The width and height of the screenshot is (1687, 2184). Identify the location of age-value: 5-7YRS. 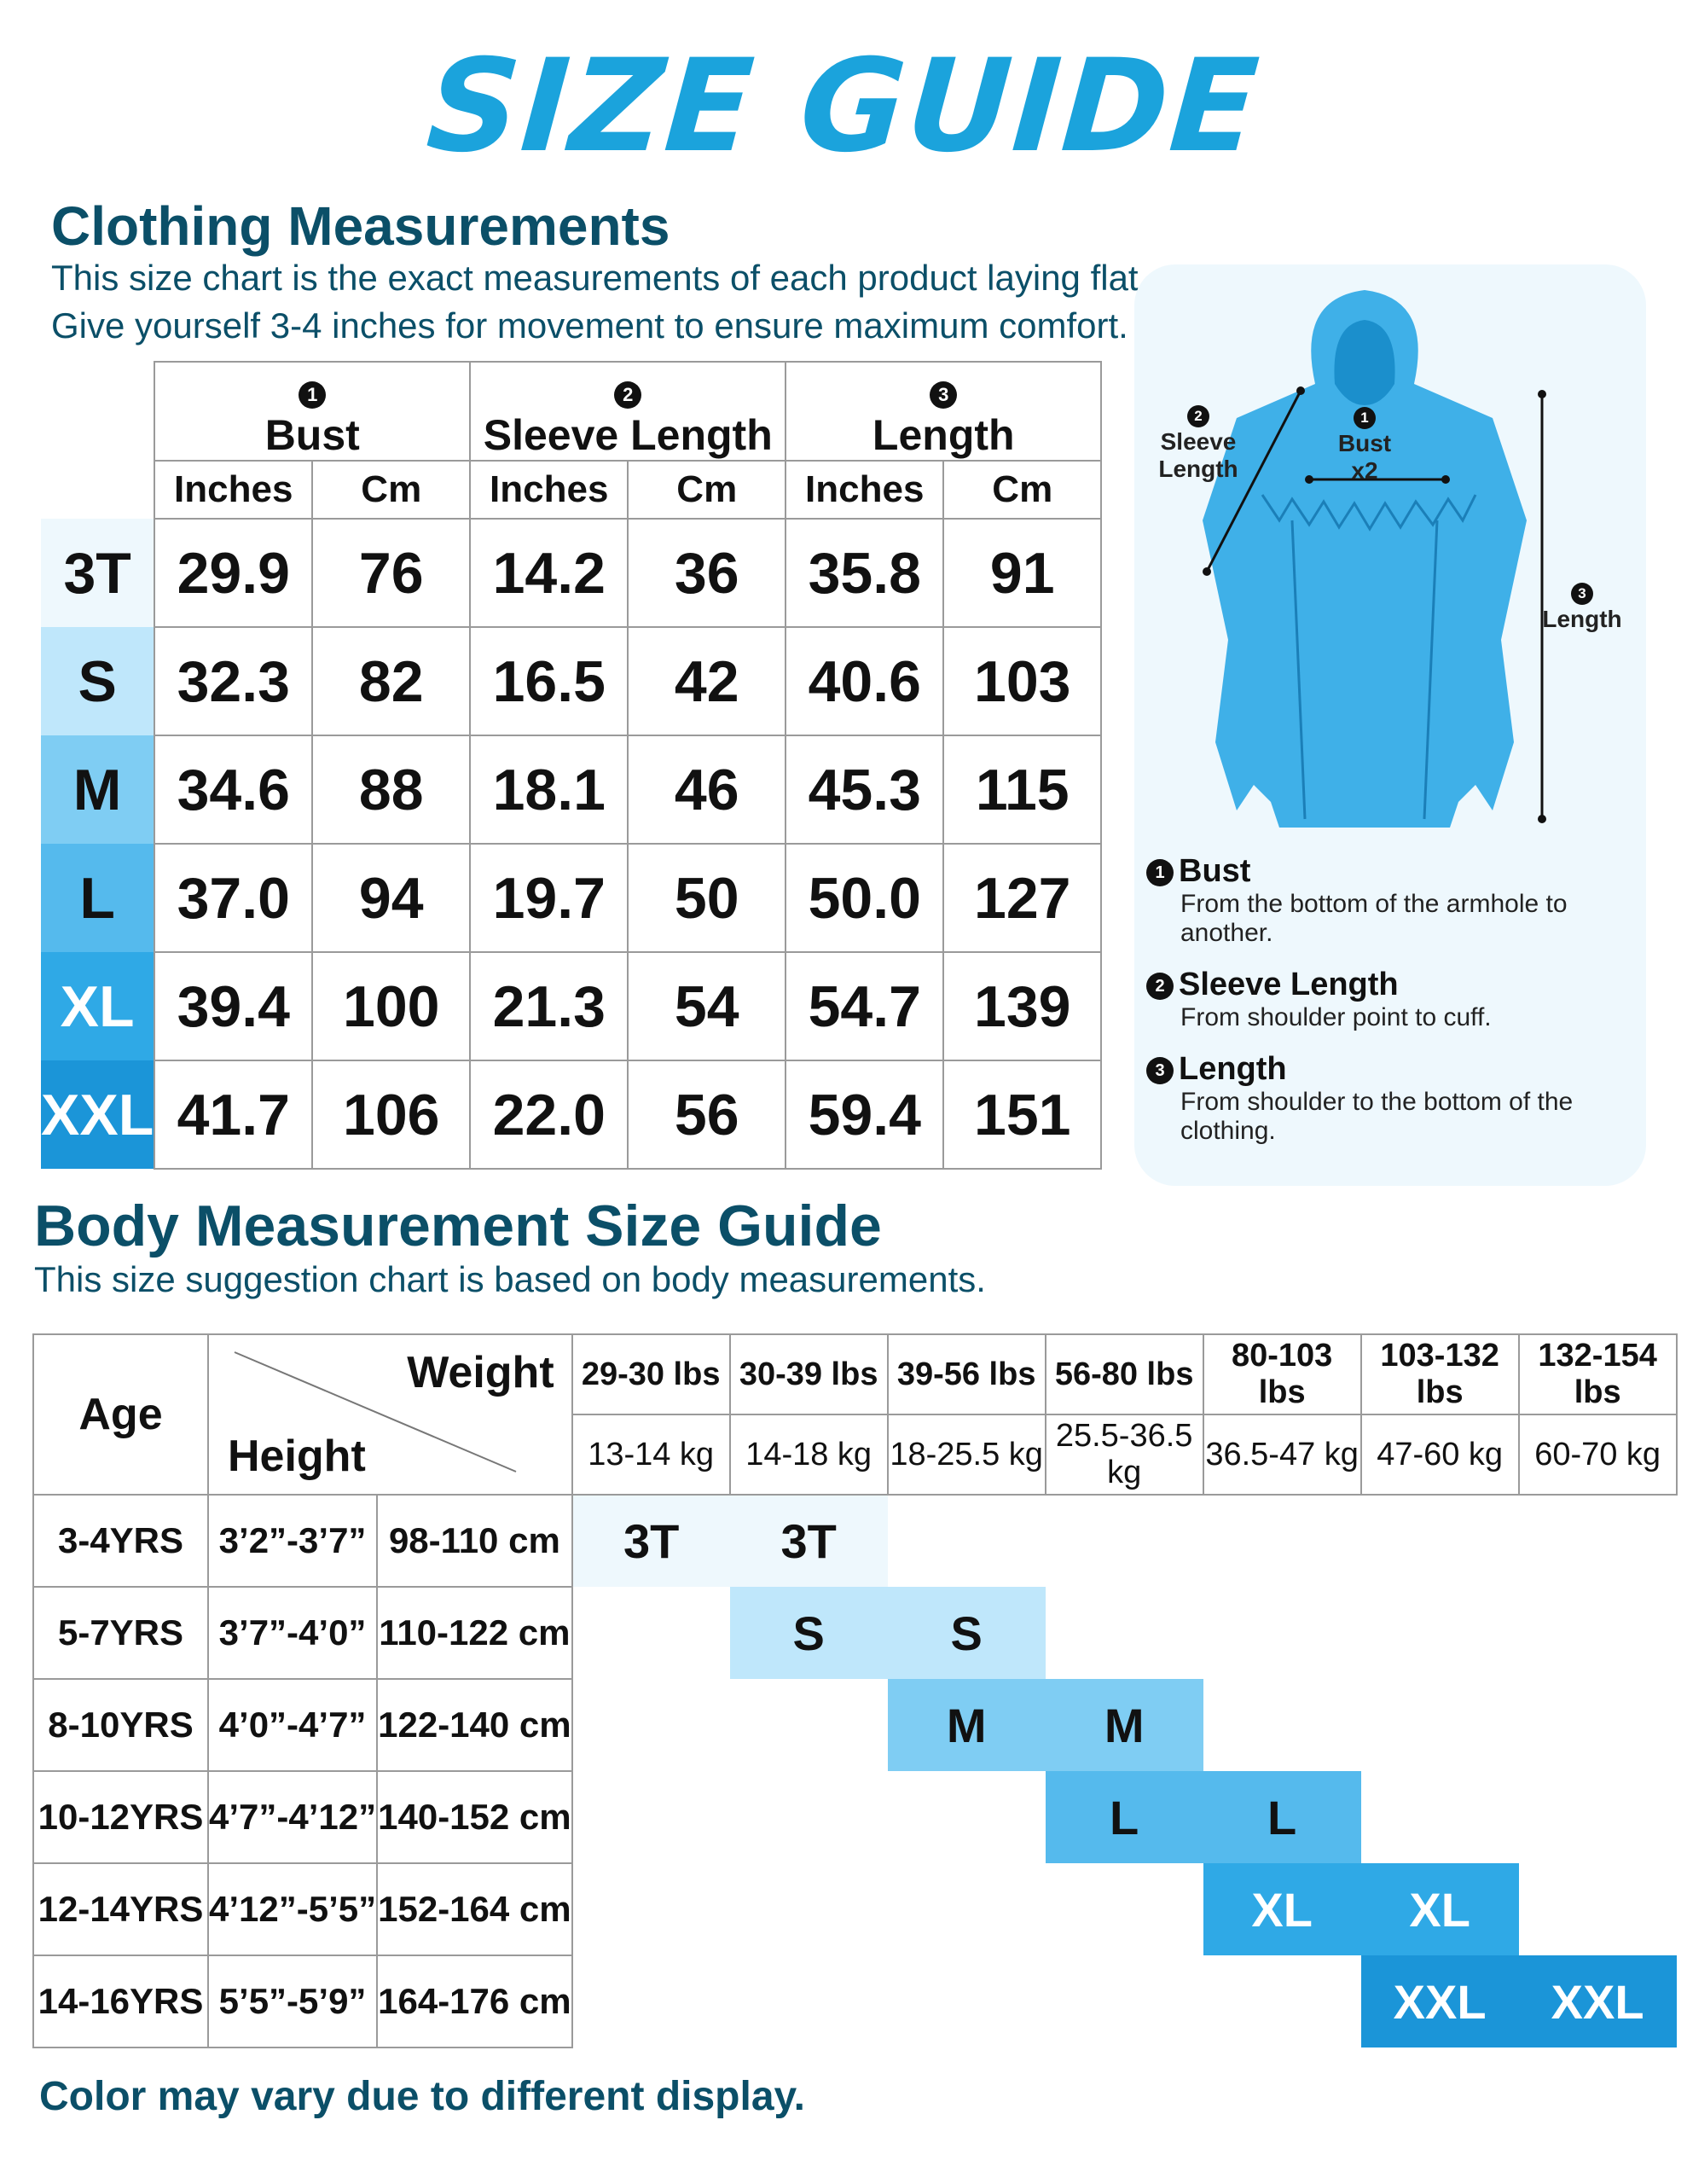
(121, 1633).